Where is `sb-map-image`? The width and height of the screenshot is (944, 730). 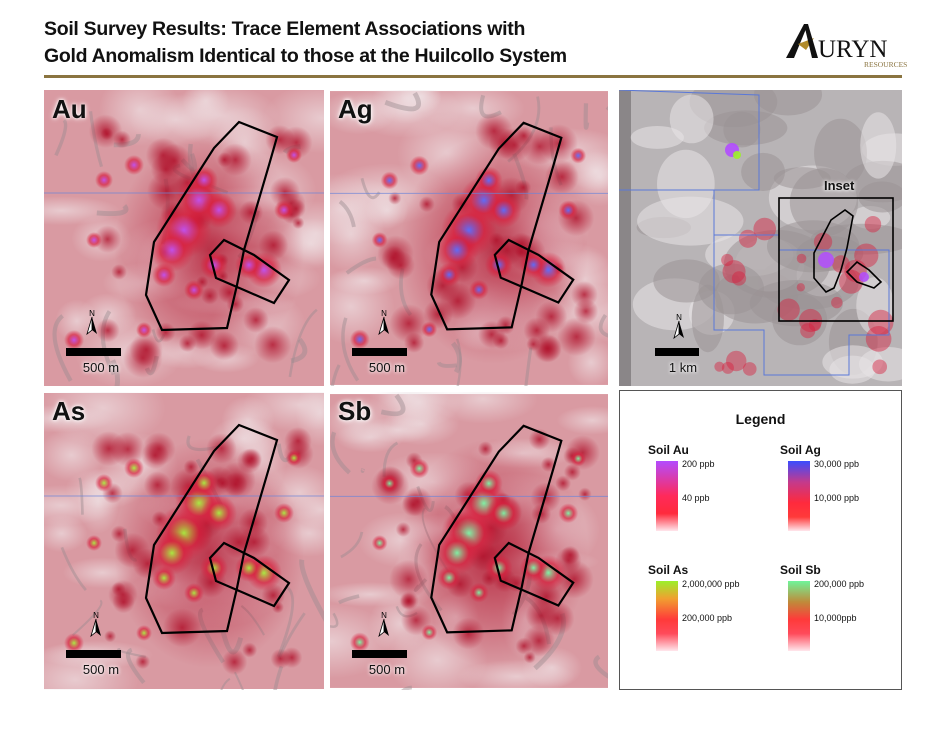 sb-map-image is located at coordinates (469, 541).